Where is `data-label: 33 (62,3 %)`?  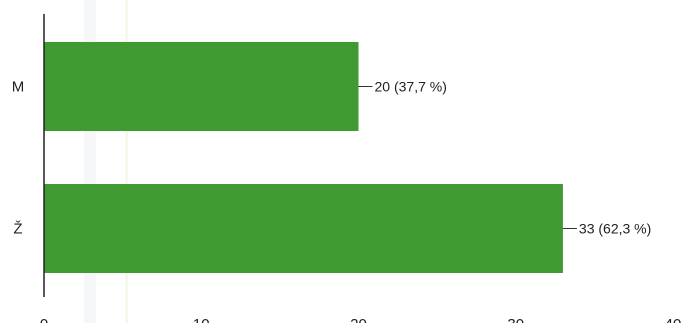 data-label: 33 (62,3 %) is located at coordinates (615, 229).